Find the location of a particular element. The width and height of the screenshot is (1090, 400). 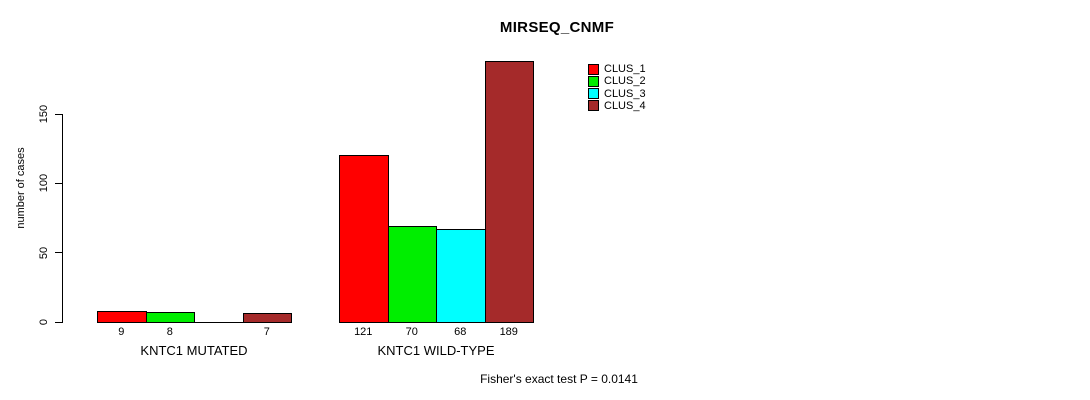

bar-value-label: 7 is located at coordinates (266, 332).